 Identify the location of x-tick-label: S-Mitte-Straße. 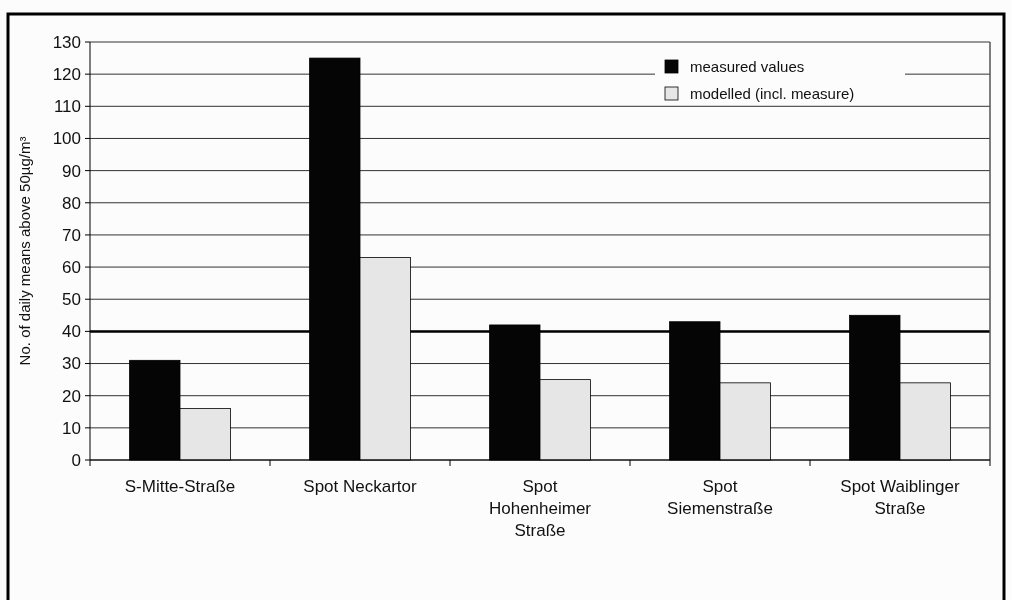
(180, 486).